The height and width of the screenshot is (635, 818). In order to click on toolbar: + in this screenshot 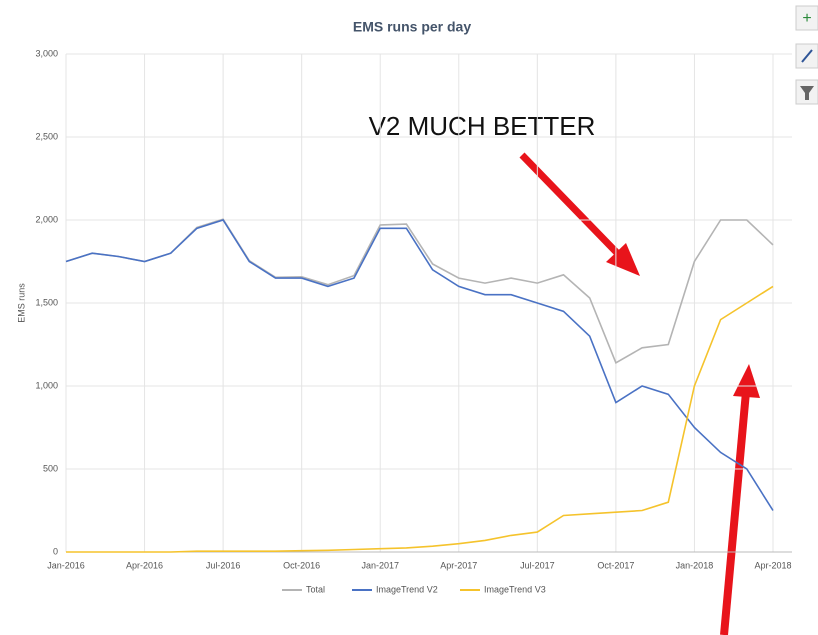, I will do `click(806, 55)`.